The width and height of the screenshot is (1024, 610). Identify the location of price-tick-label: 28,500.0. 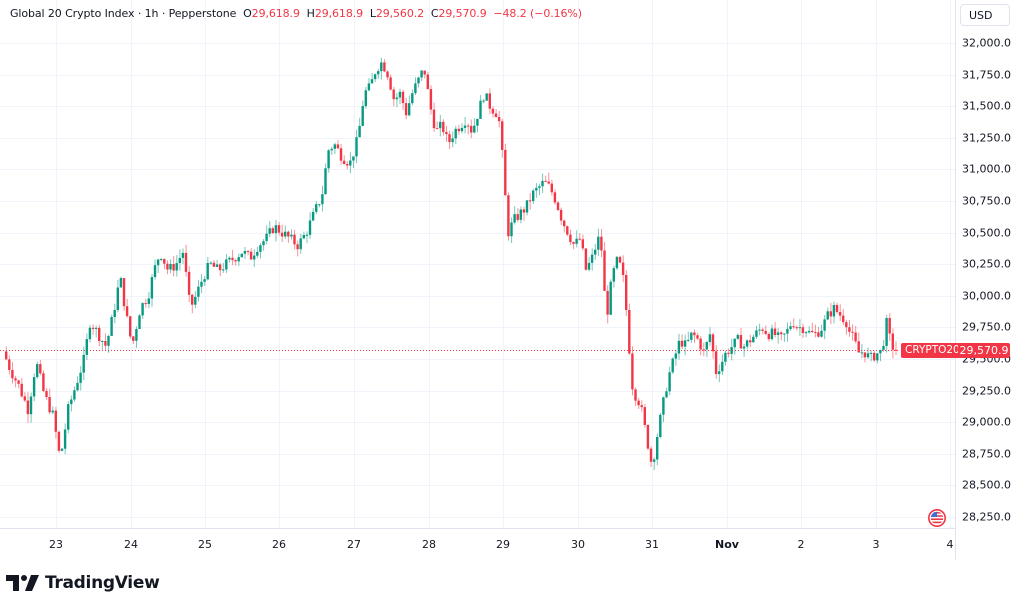
(986, 485).